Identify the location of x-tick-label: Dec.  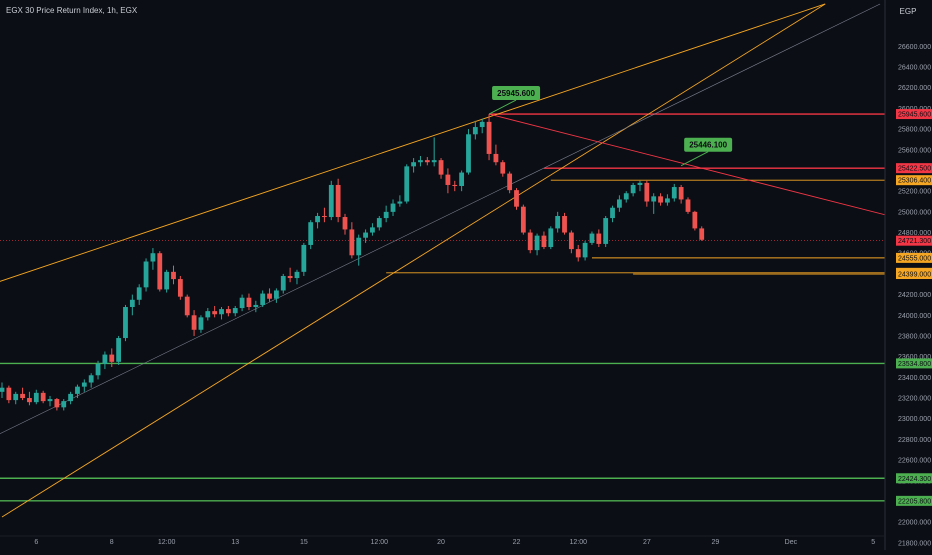
(791, 542).